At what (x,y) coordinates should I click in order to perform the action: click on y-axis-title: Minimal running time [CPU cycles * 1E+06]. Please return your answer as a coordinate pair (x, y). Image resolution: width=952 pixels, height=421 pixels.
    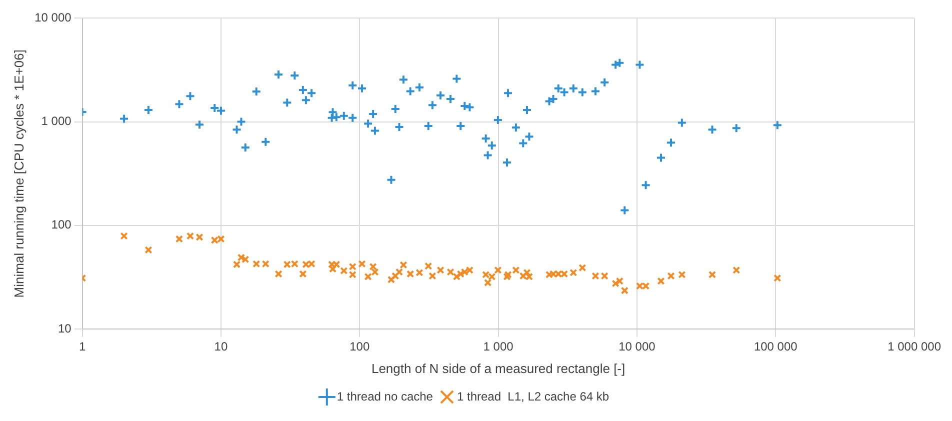
    Looking at the image, I should click on (18, 174).